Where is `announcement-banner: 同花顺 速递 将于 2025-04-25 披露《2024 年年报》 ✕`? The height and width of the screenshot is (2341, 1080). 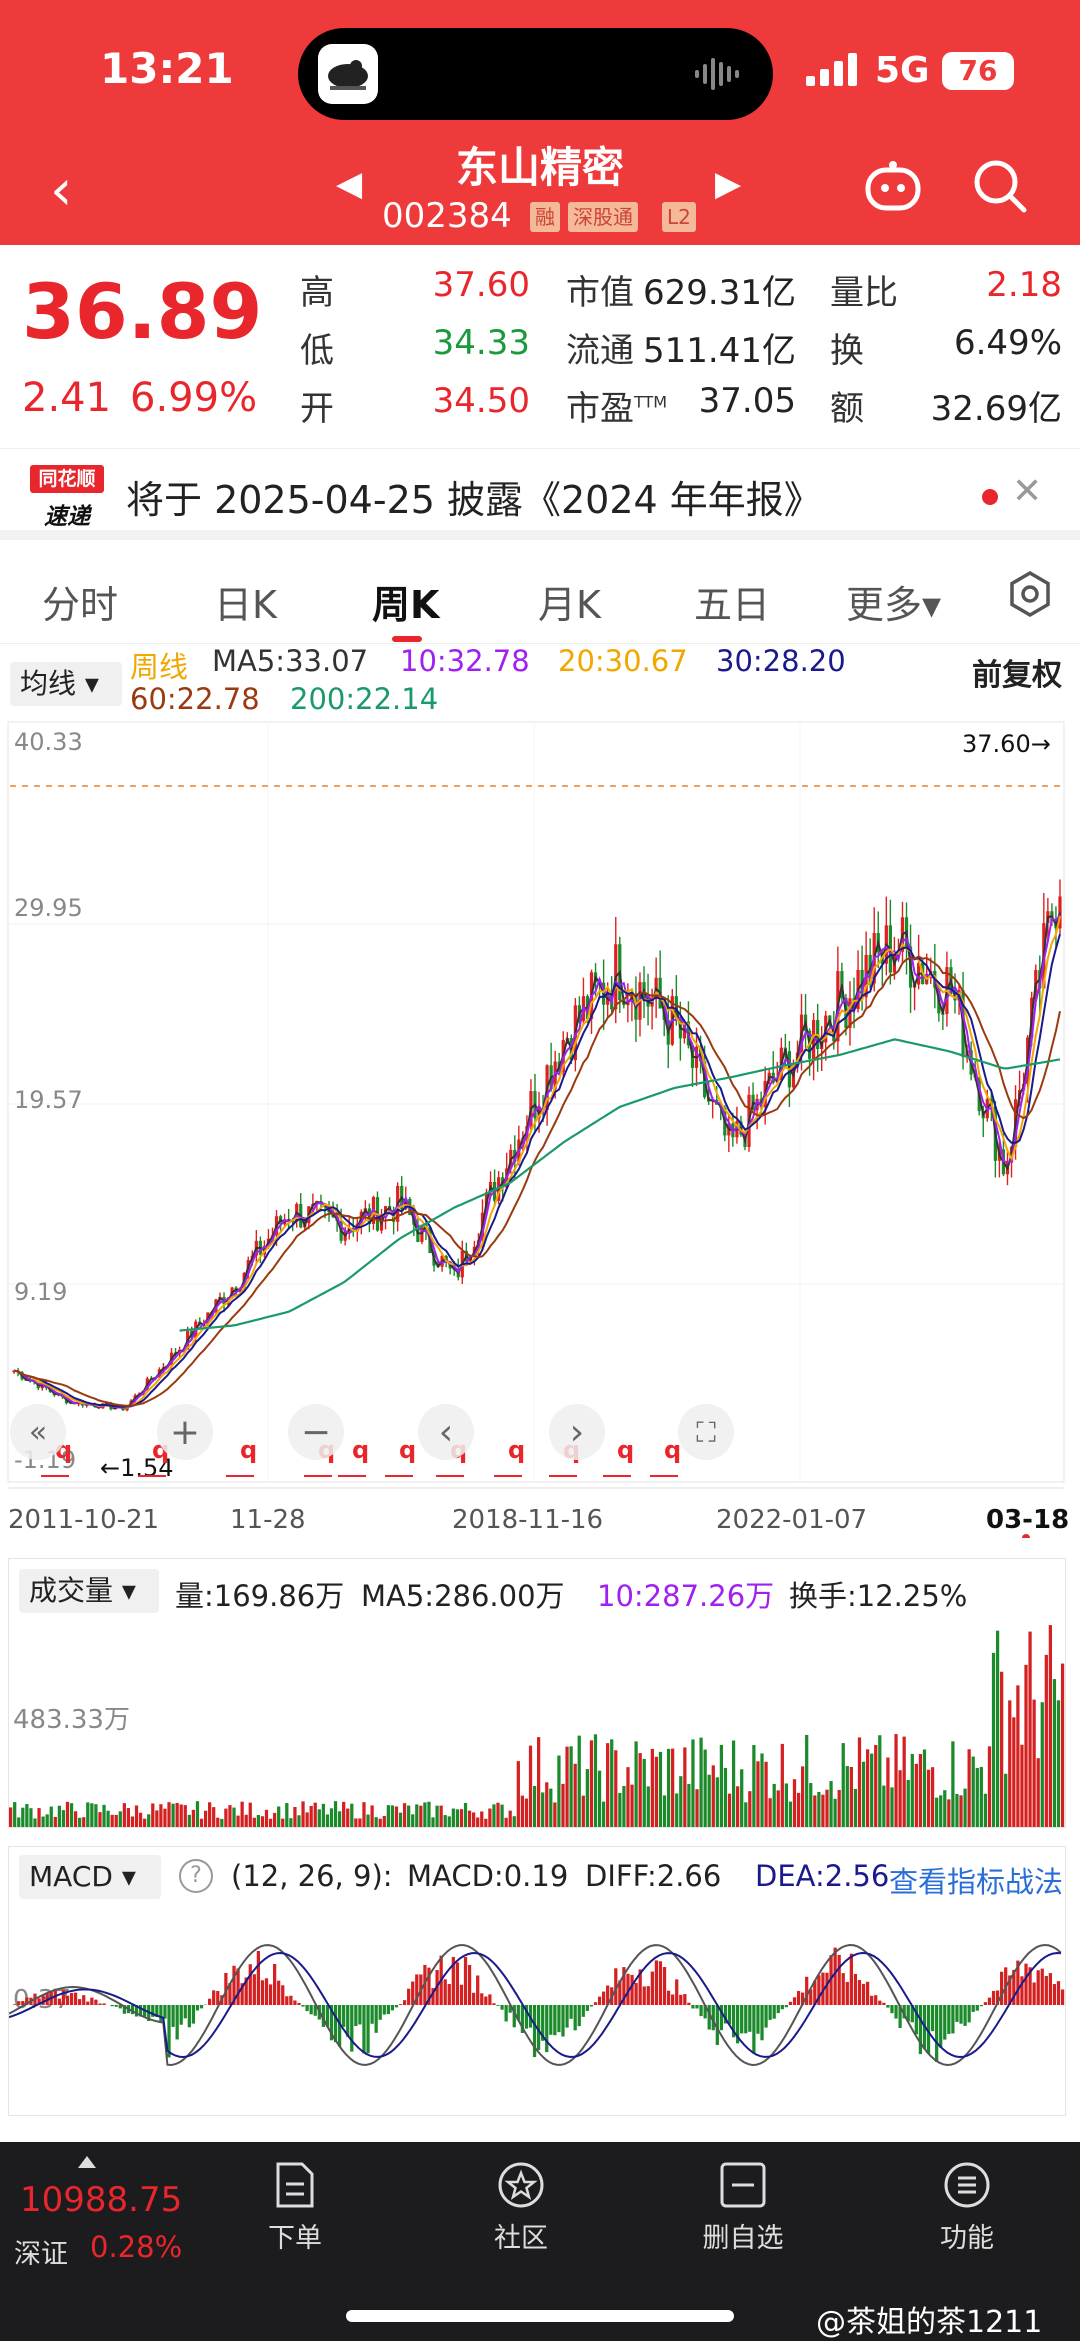 announcement-banner: 同花顺 速递 将于 2025-04-25 披露《2024 年年报》 ✕ is located at coordinates (540, 494).